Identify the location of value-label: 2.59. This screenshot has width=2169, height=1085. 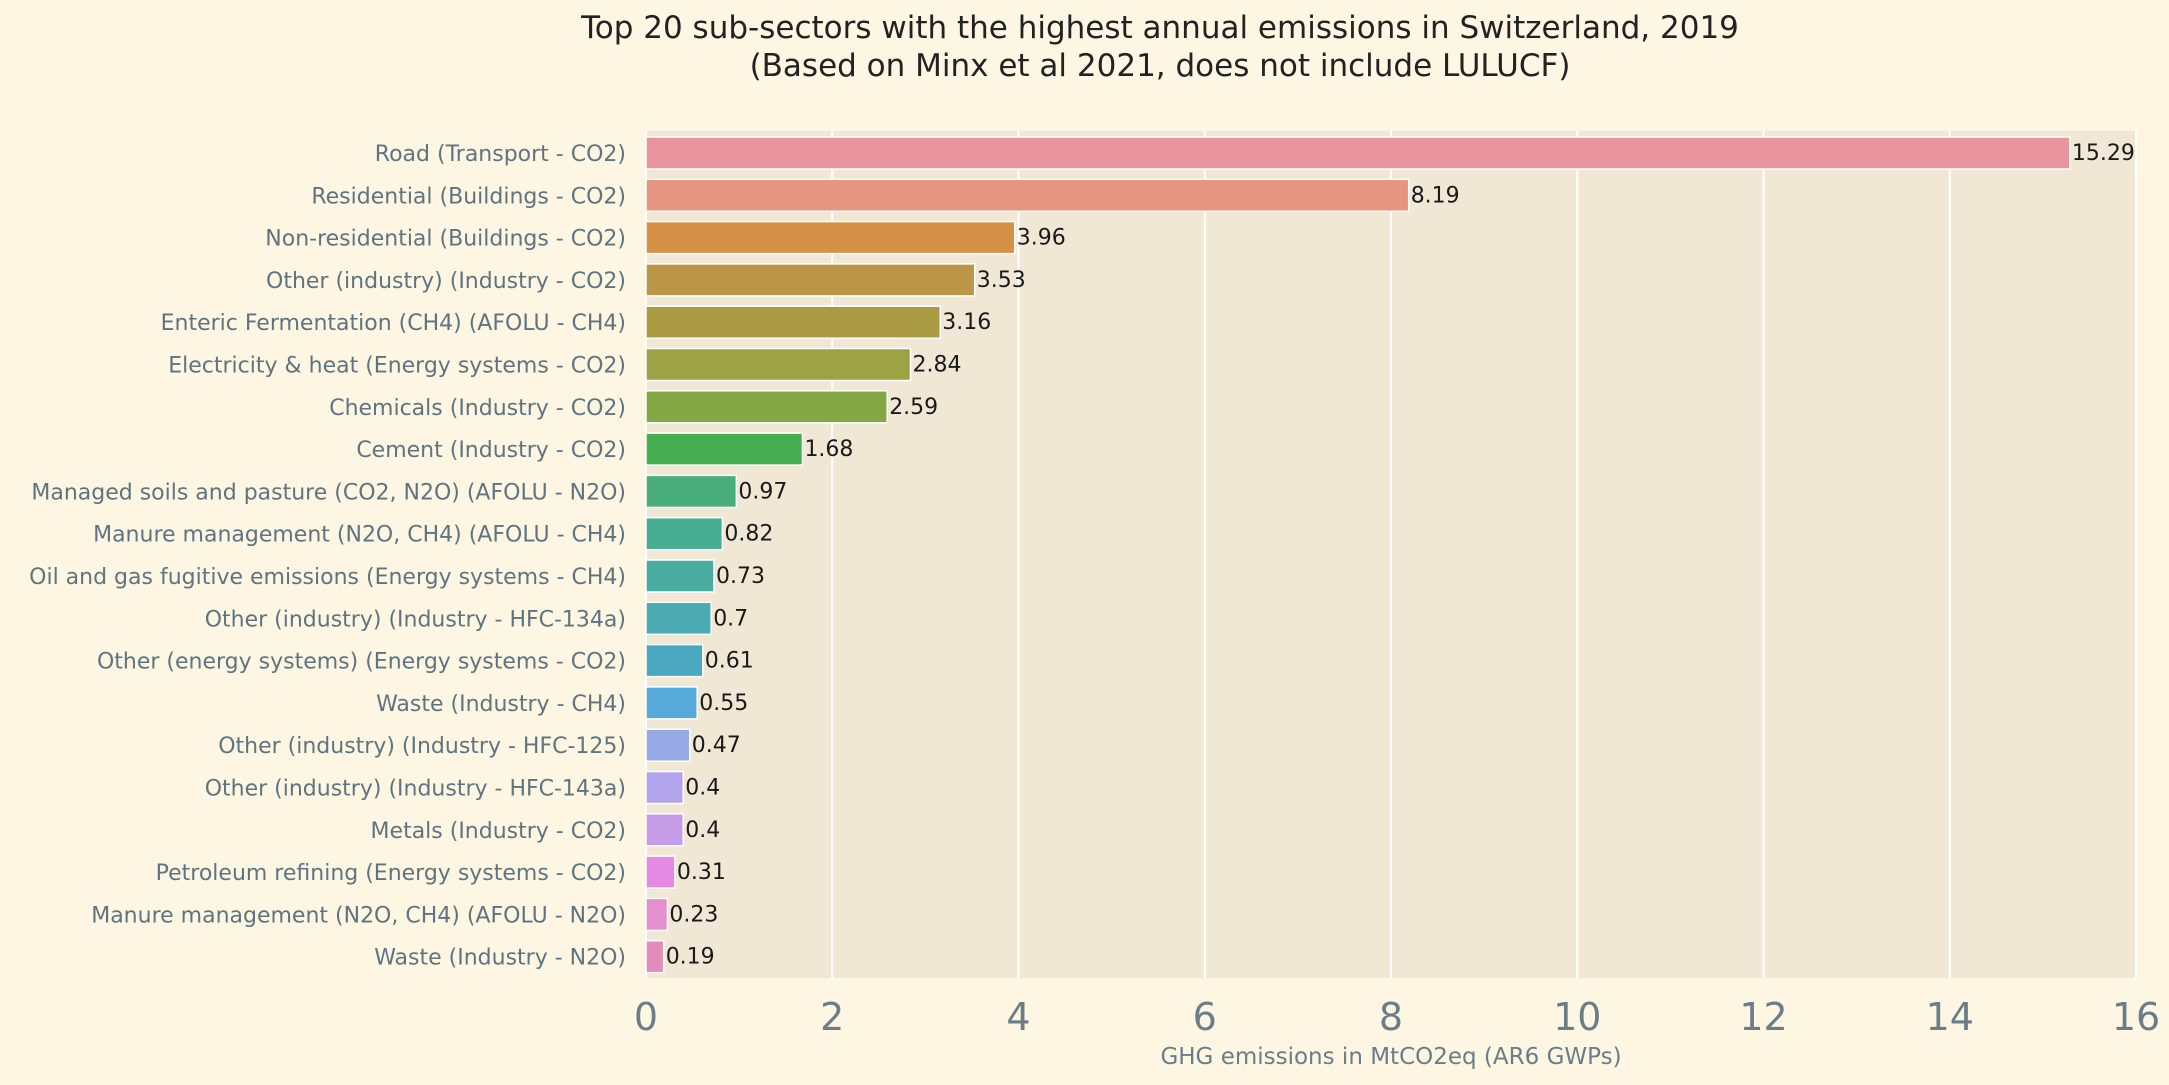
(913, 407).